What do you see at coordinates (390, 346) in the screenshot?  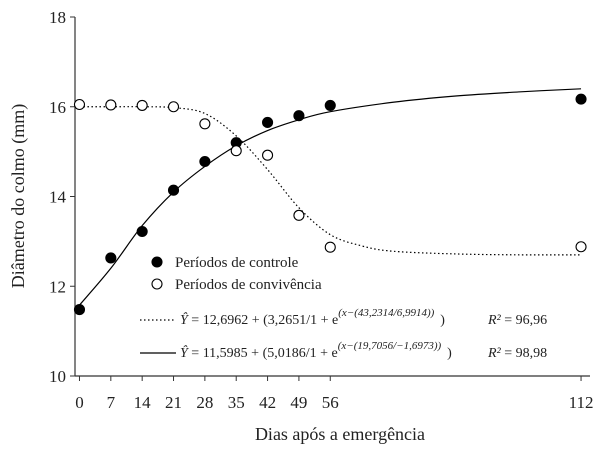 I see `equation-exponent: (x−(19,7056/−1,6973))` at bounding box center [390, 346].